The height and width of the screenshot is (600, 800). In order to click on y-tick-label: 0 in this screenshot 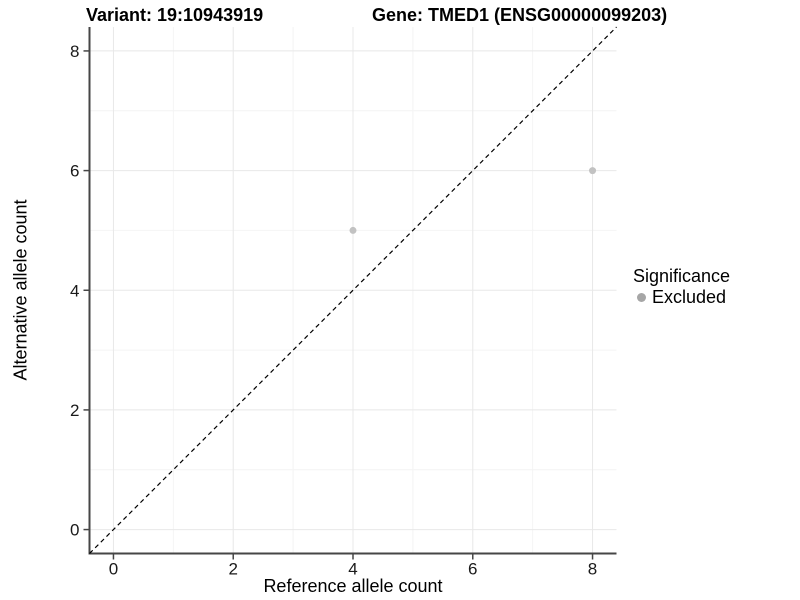, I will do `click(74, 530)`.